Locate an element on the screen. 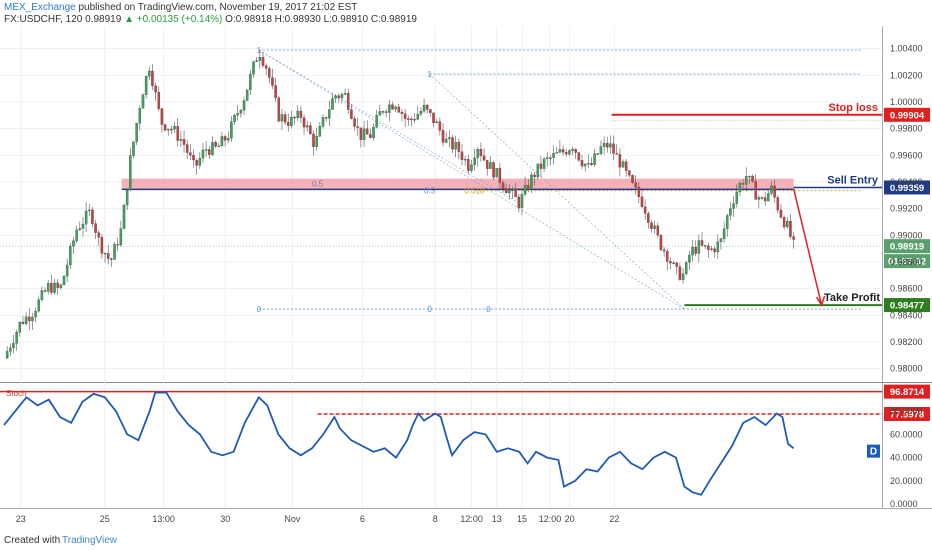 The image size is (932, 550). osc-badge-text: D is located at coordinates (873, 452).